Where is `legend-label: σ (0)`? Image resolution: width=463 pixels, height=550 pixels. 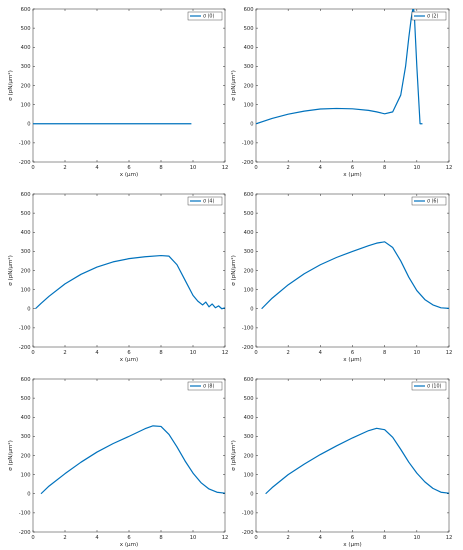 legend-label: σ (0) is located at coordinates (208, 17).